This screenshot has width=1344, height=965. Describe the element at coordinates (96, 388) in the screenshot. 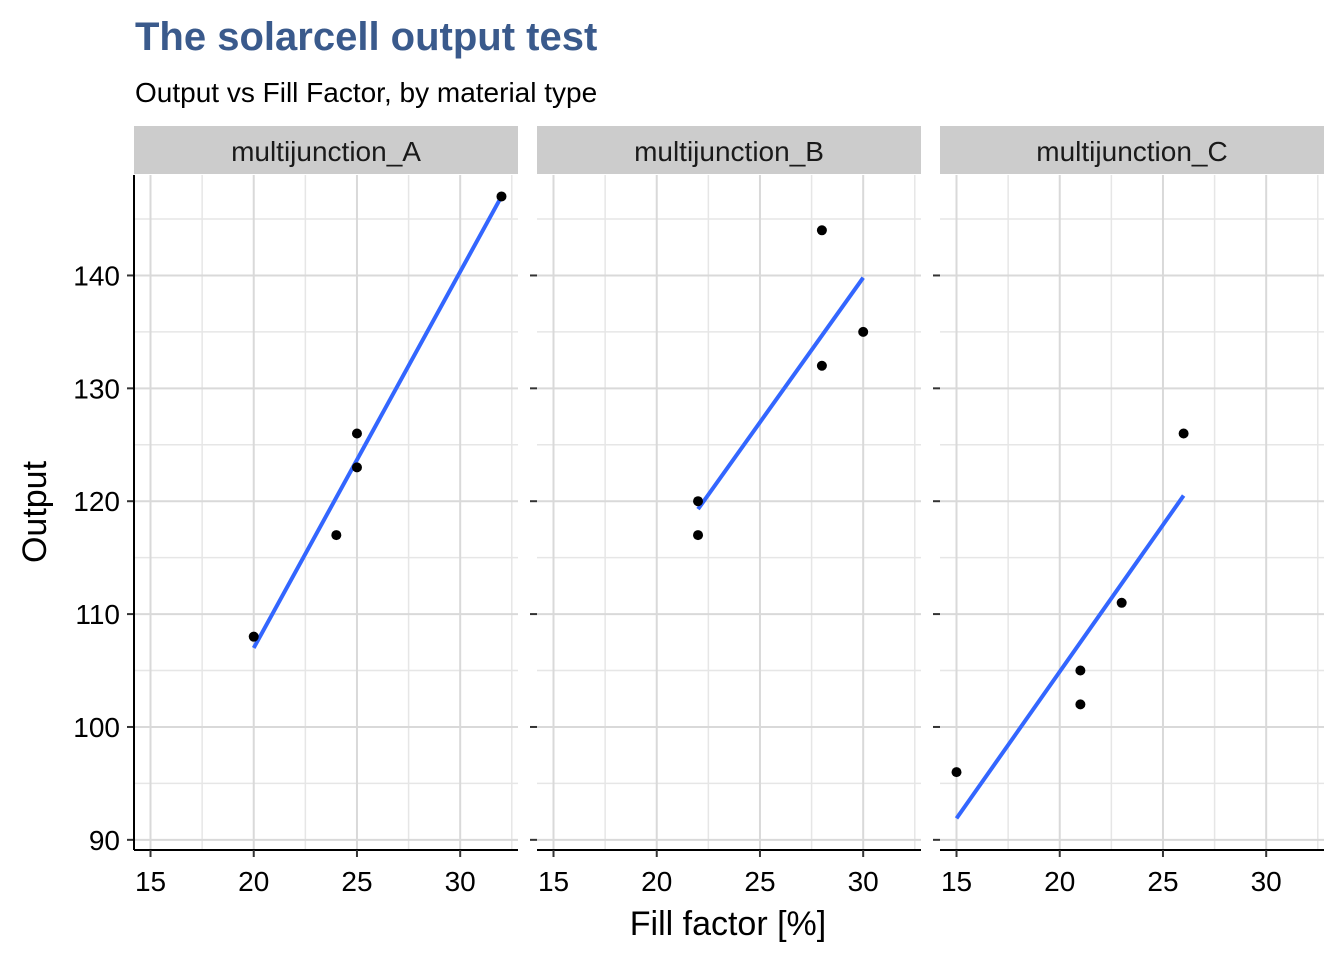

I see `y-tick-label: 130` at that location.